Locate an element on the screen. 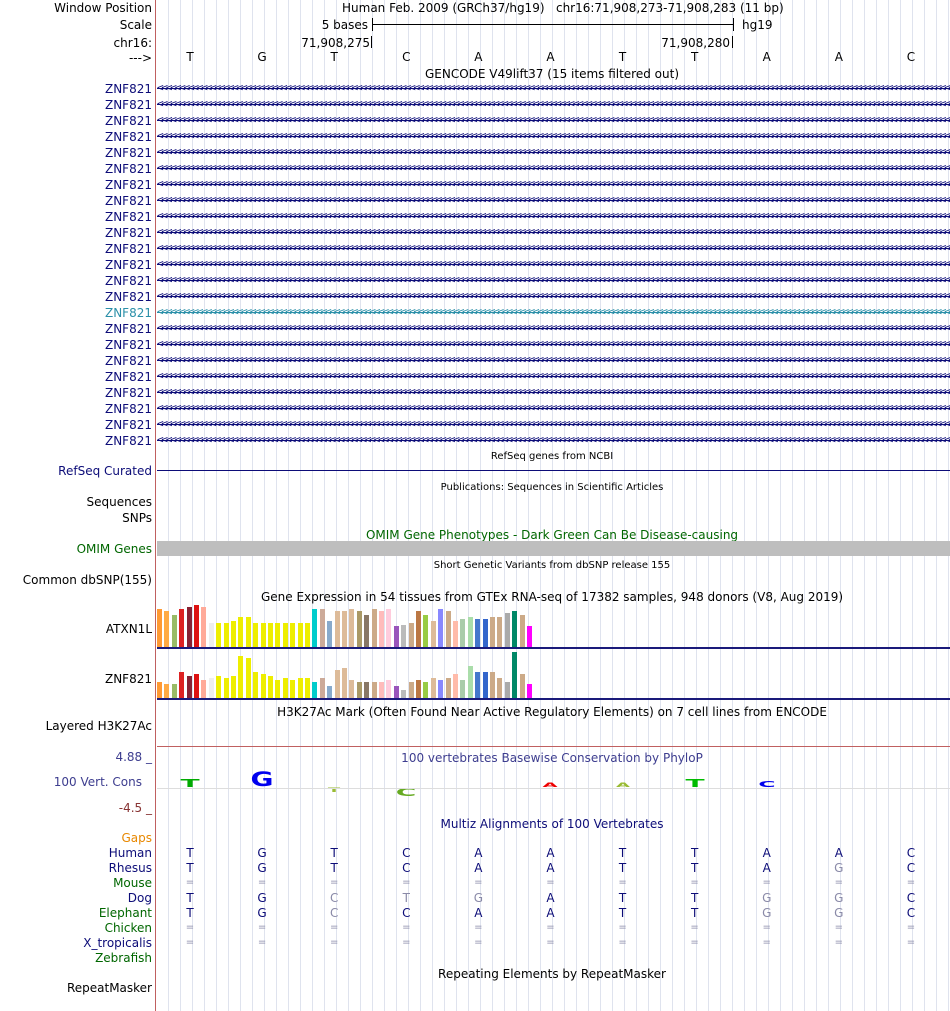 The width and height of the screenshot is (950, 1011). gtex-gene-znf821-label: ZNF821 is located at coordinates (128, 679).